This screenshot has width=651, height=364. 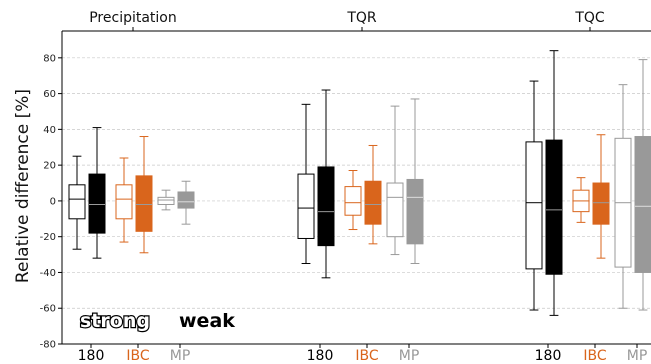 I want to click on box-precipitation-180-weak, so click(x=97, y=193).